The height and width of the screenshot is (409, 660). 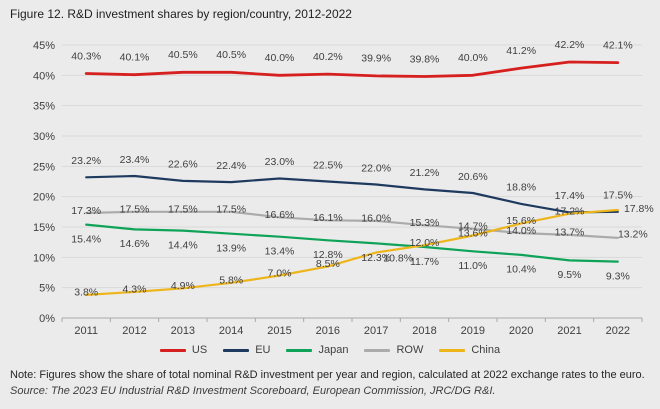 What do you see at coordinates (521, 331) in the screenshot?
I see `x-tick-label: 2020` at bounding box center [521, 331].